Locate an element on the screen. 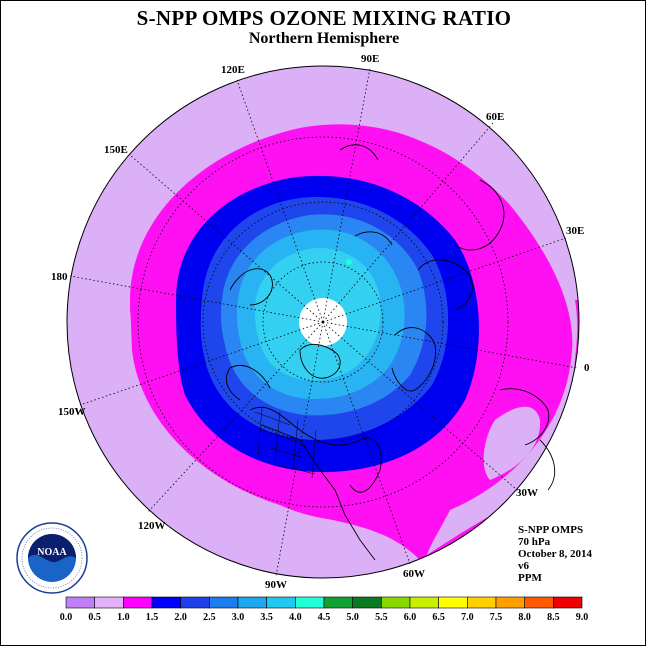 This screenshot has width=648, height=648. lon-label-0: 0 is located at coordinates (587, 368).